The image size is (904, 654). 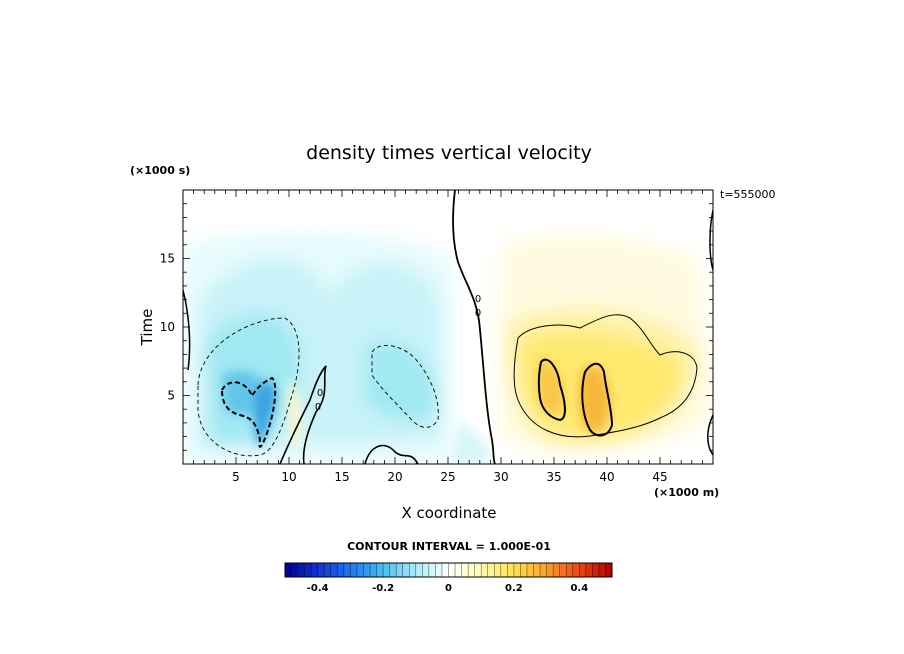 I want to click on colorbar-tick-labels: -0.4 -0.2 0 0.2 0.4, so click(x=447, y=588).